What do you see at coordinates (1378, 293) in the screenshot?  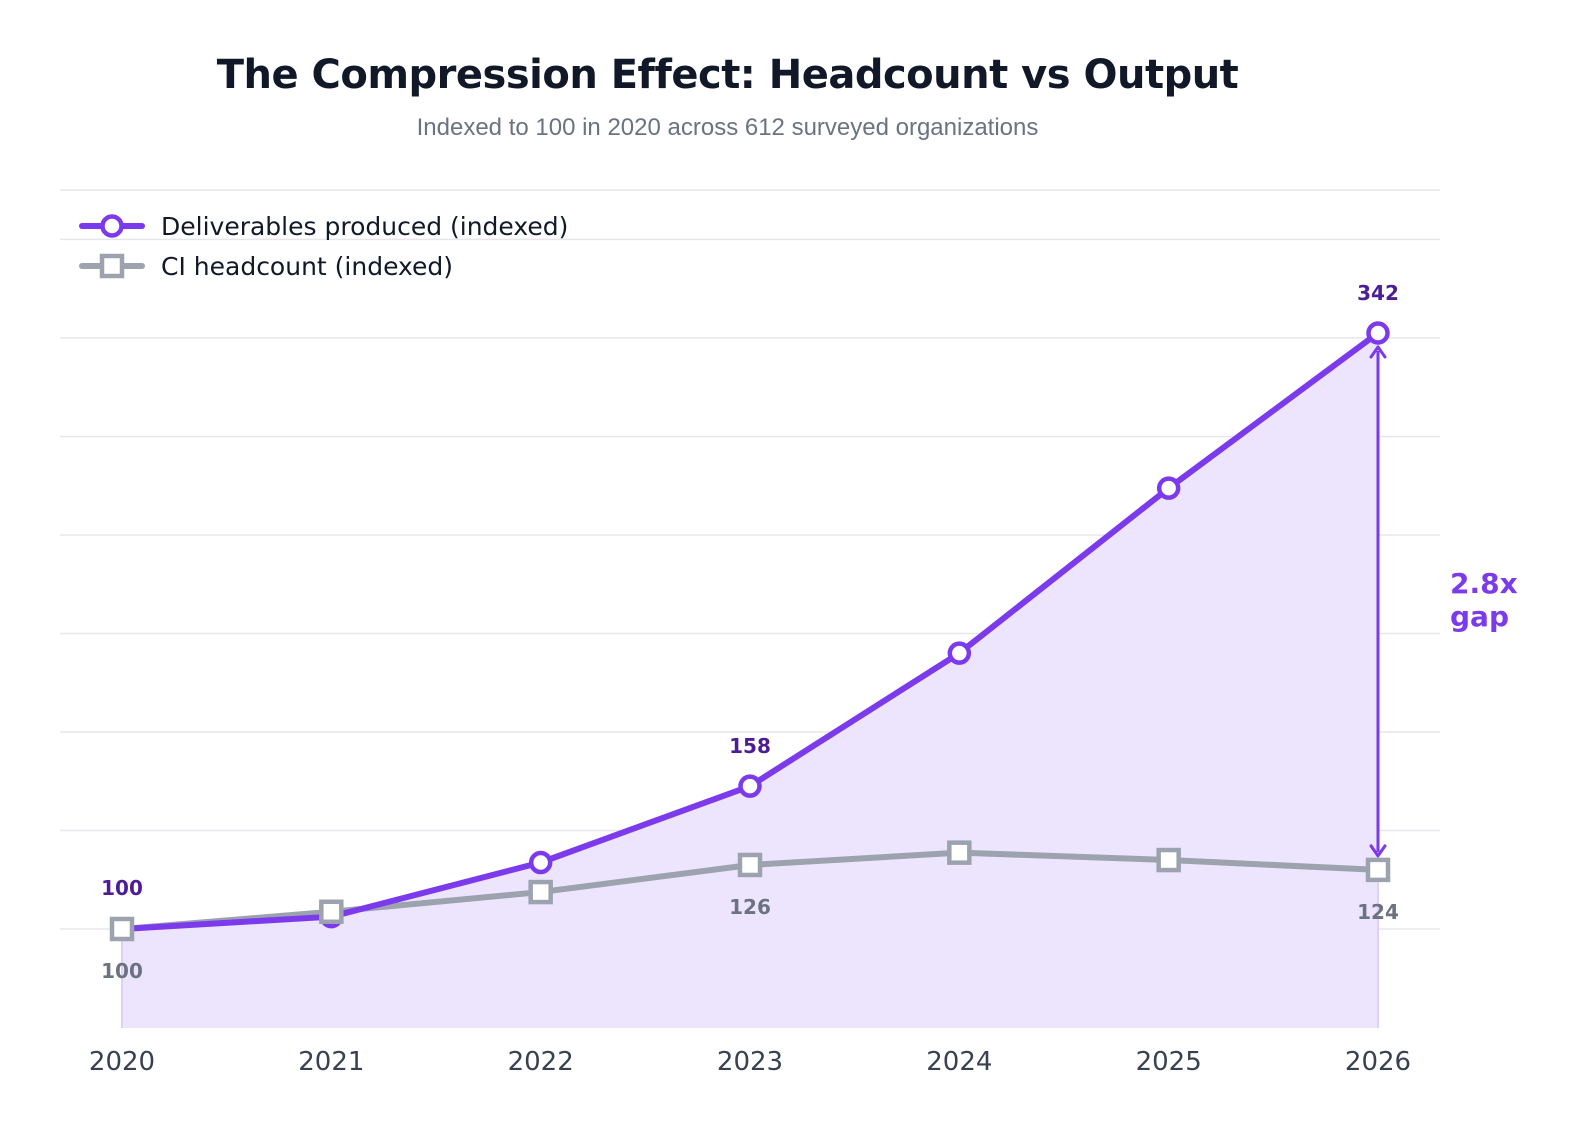 I see `deliverables-data-label: 342` at bounding box center [1378, 293].